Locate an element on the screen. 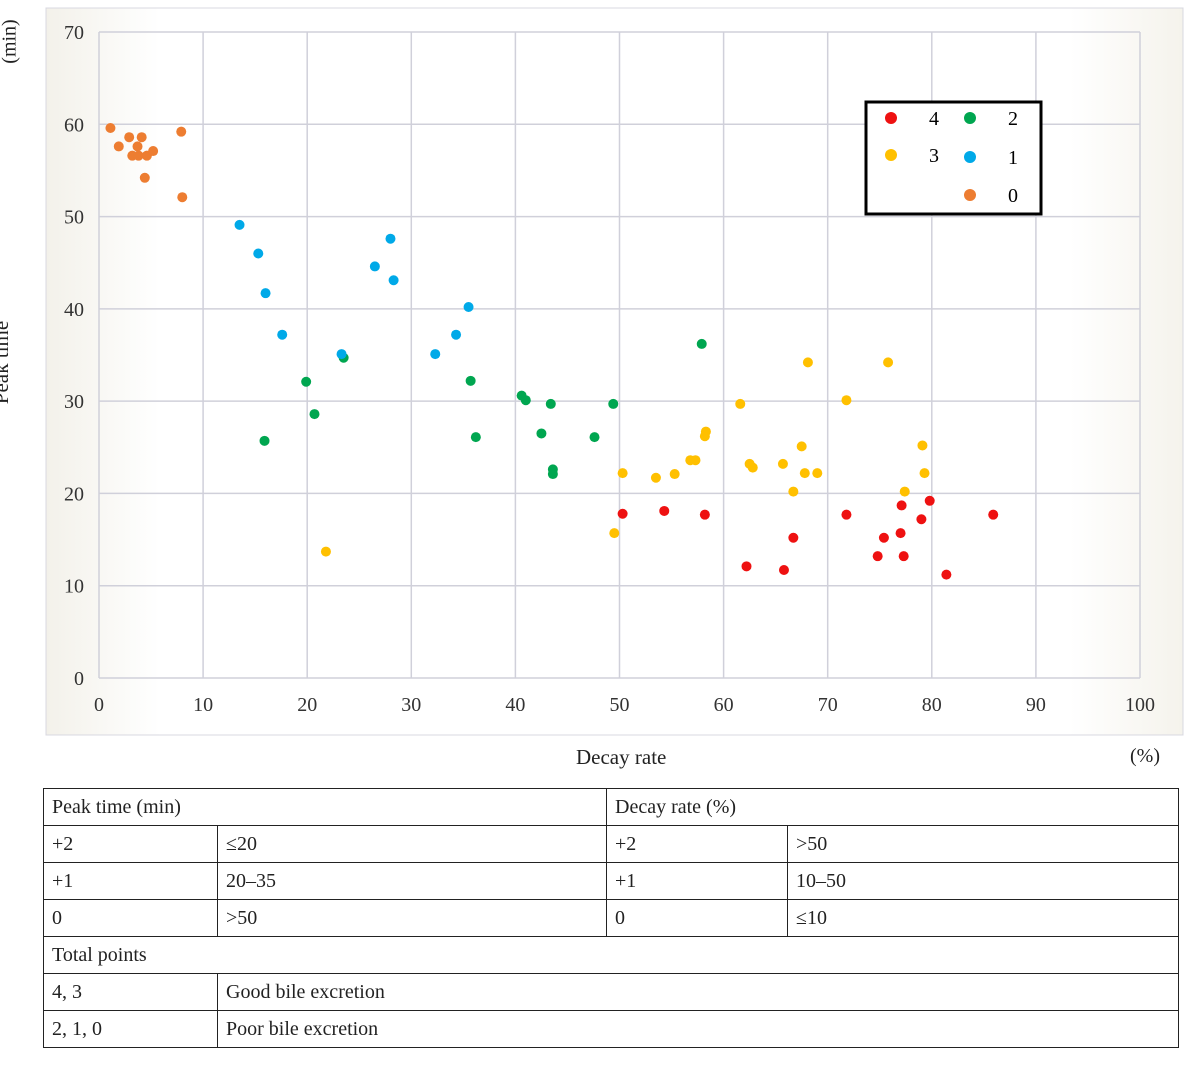 The image size is (1187, 1072). x-tick-label: 80 is located at coordinates (932, 705).